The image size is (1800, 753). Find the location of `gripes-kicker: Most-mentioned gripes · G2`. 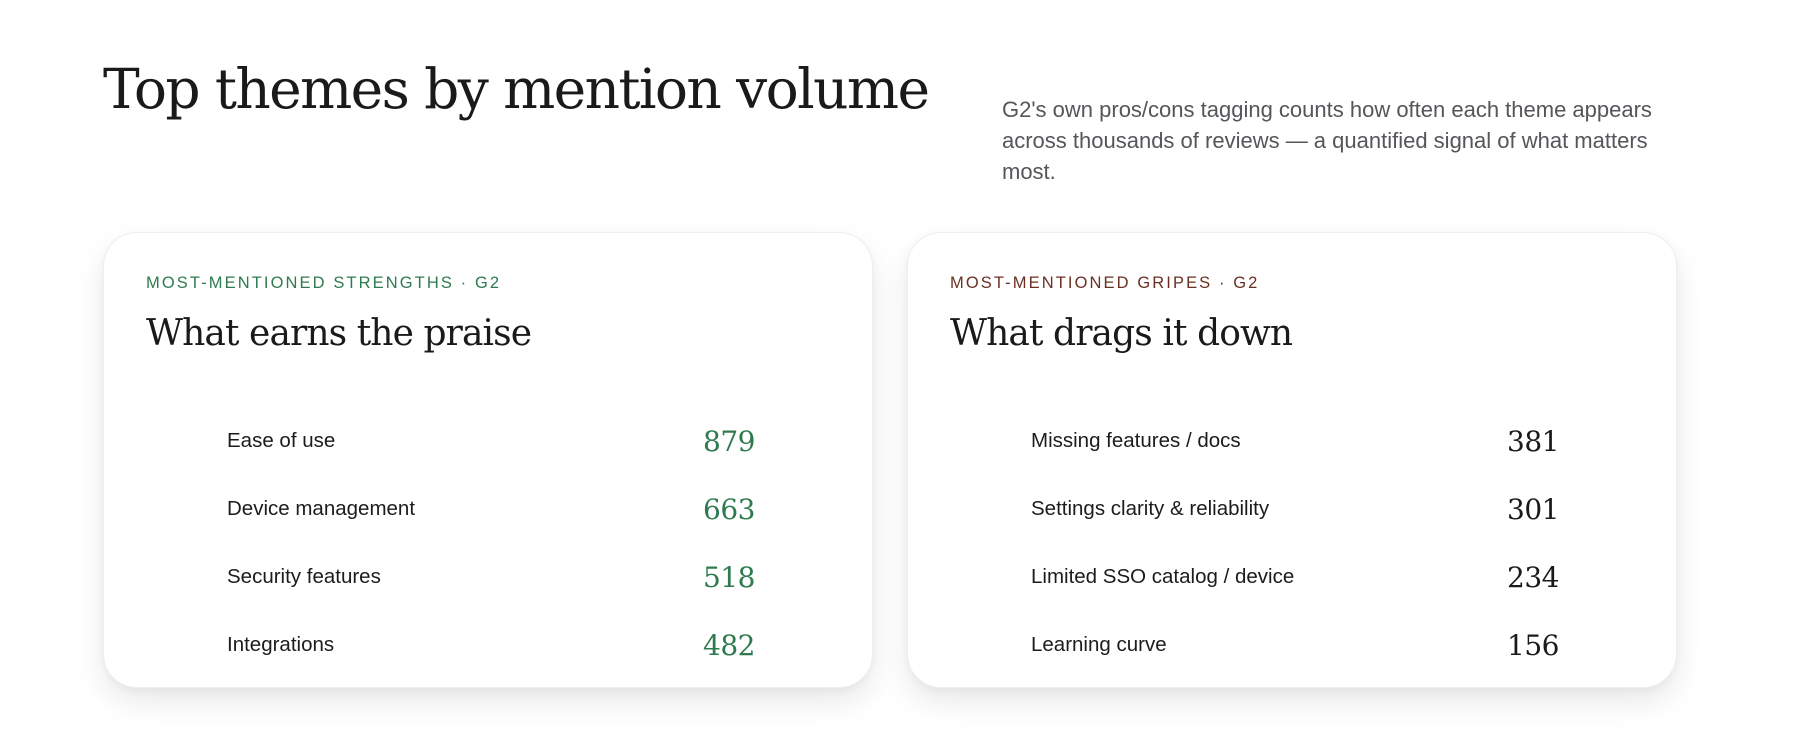

gripes-kicker: Most-mentioned gripes · G2 is located at coordinates (1105, 283).